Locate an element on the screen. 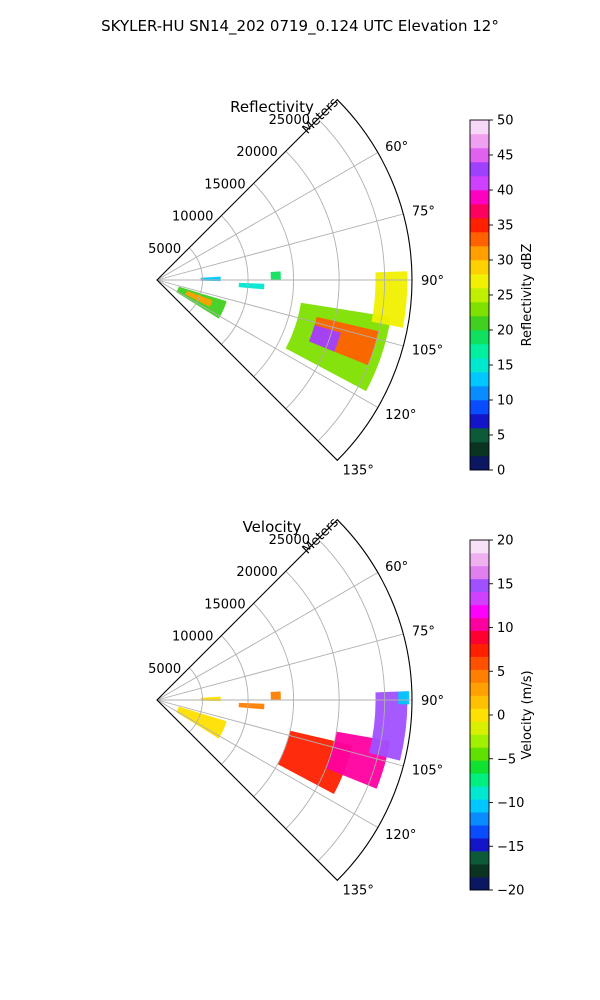  panel-title: Velocity is located at coordinates (272, 527).